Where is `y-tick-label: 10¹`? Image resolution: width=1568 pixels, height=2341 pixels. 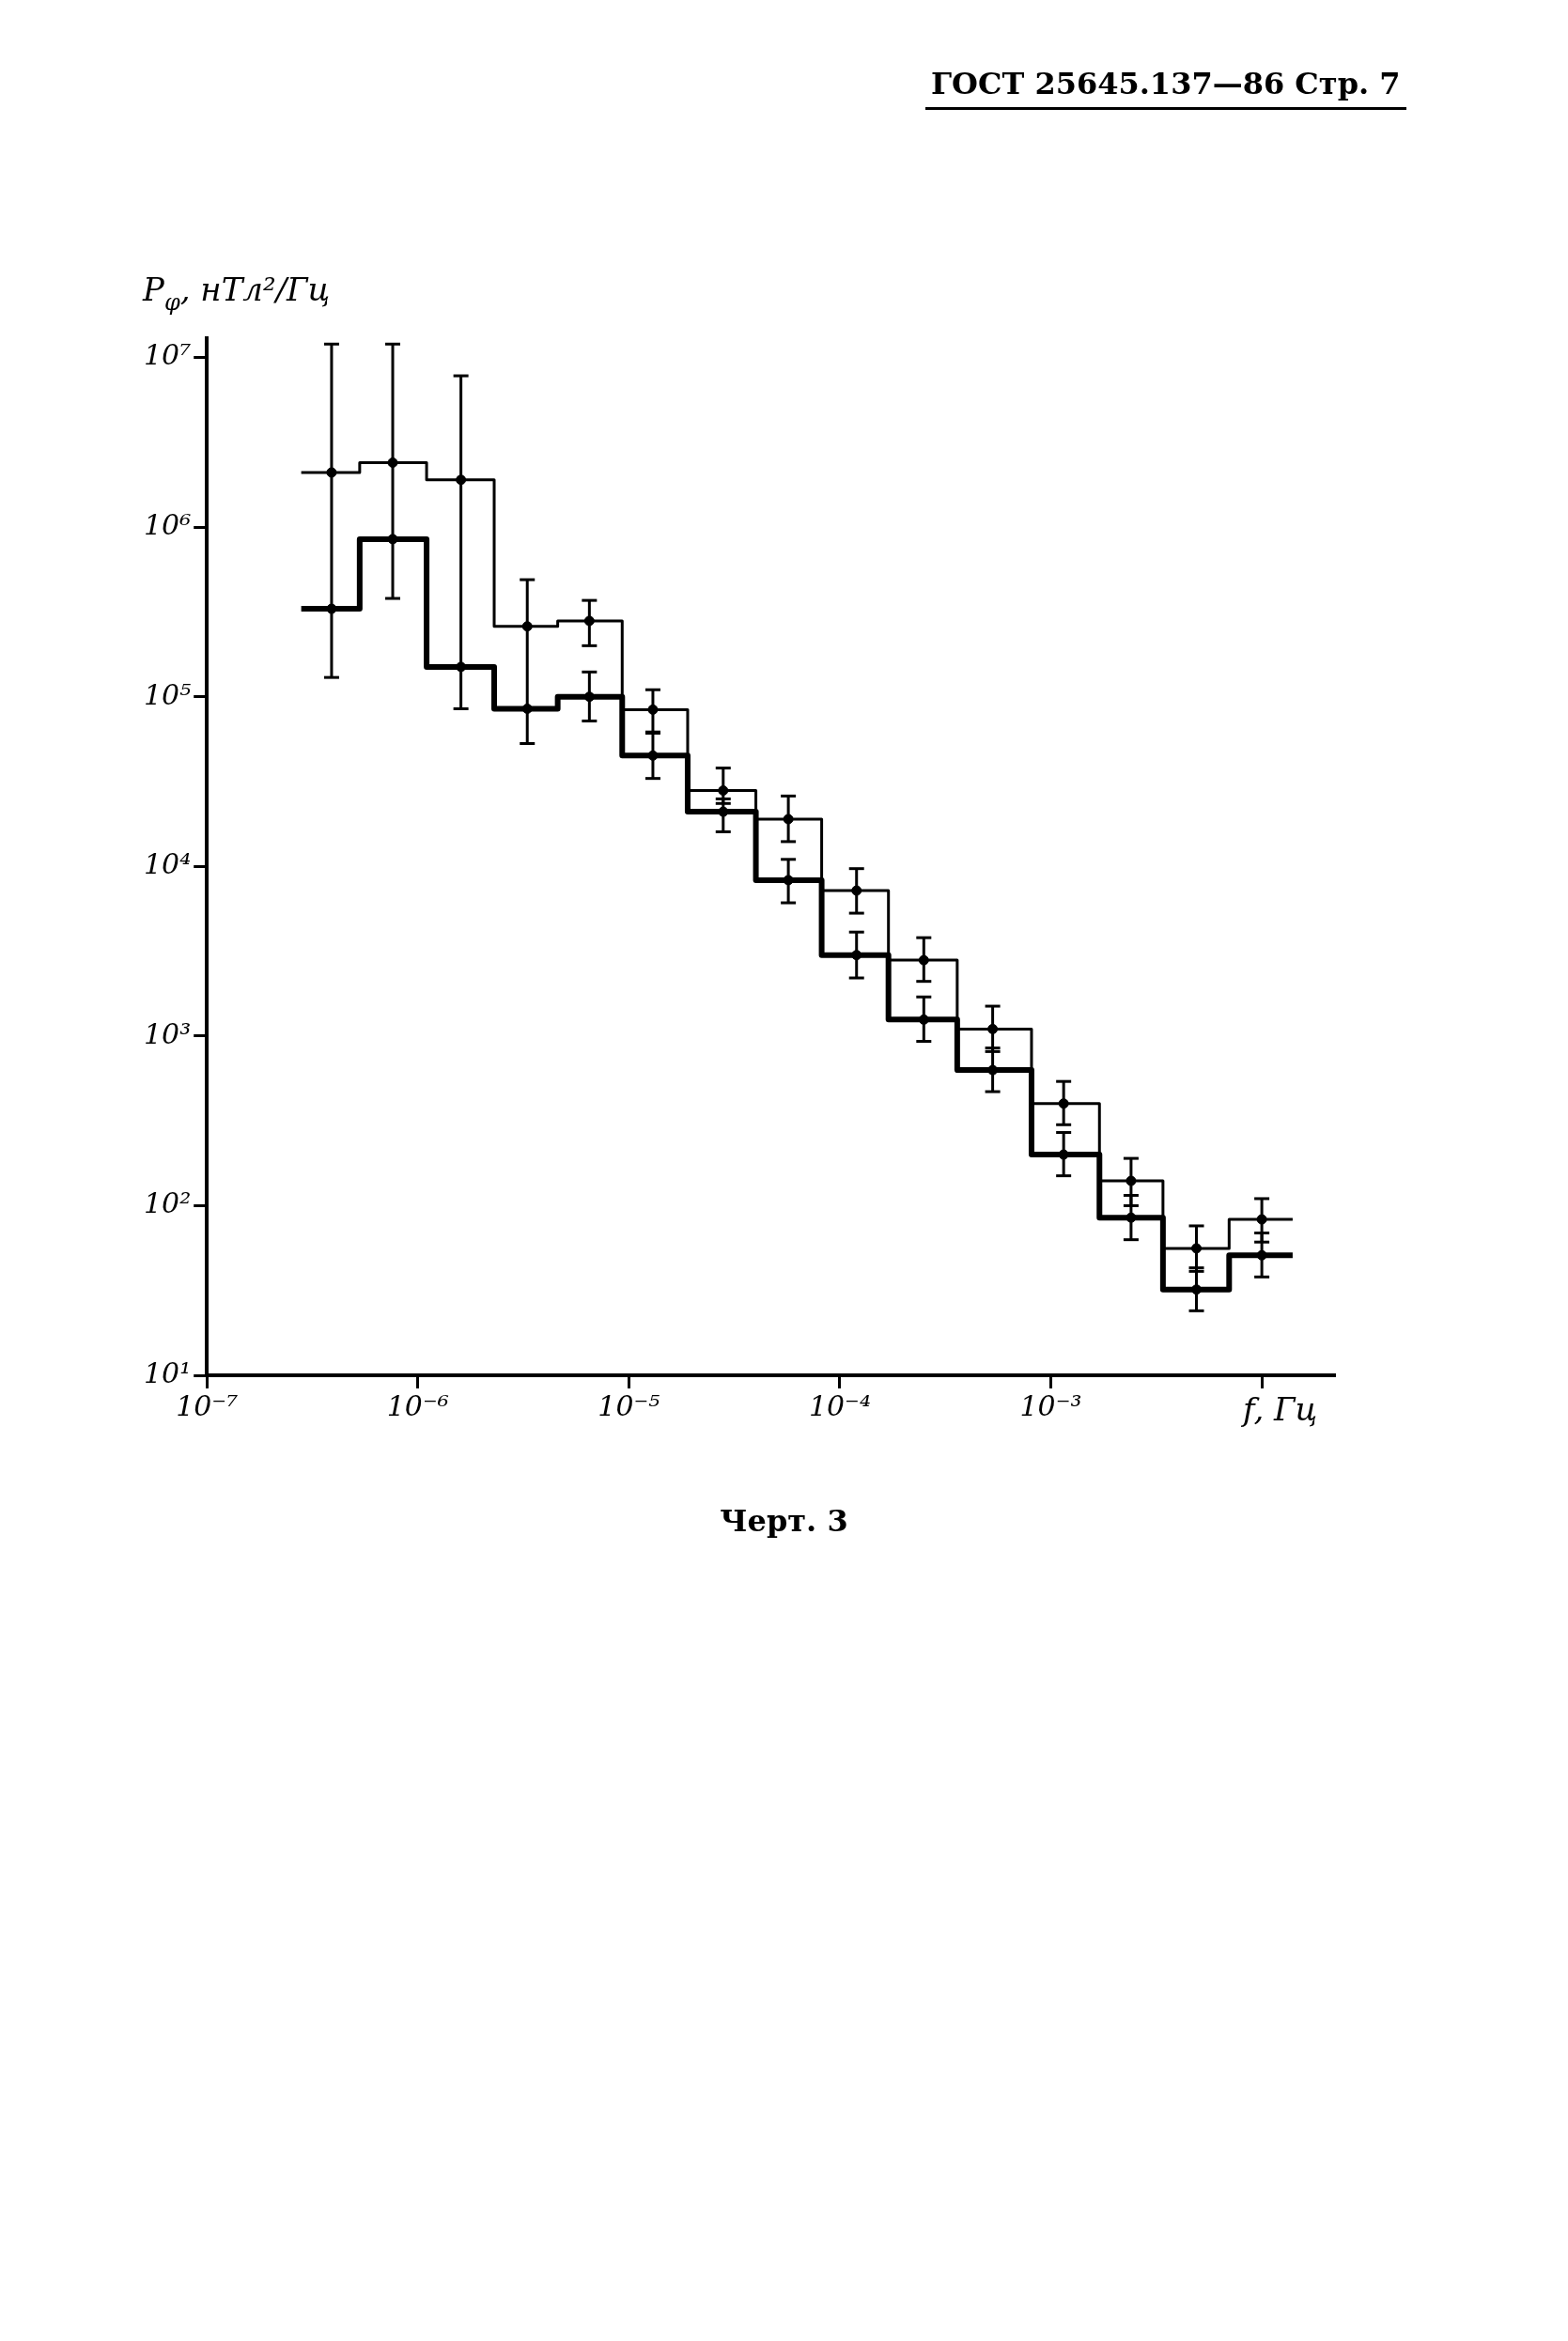 y-tick-label: 10¹ is located at coordinates (168, 1373).